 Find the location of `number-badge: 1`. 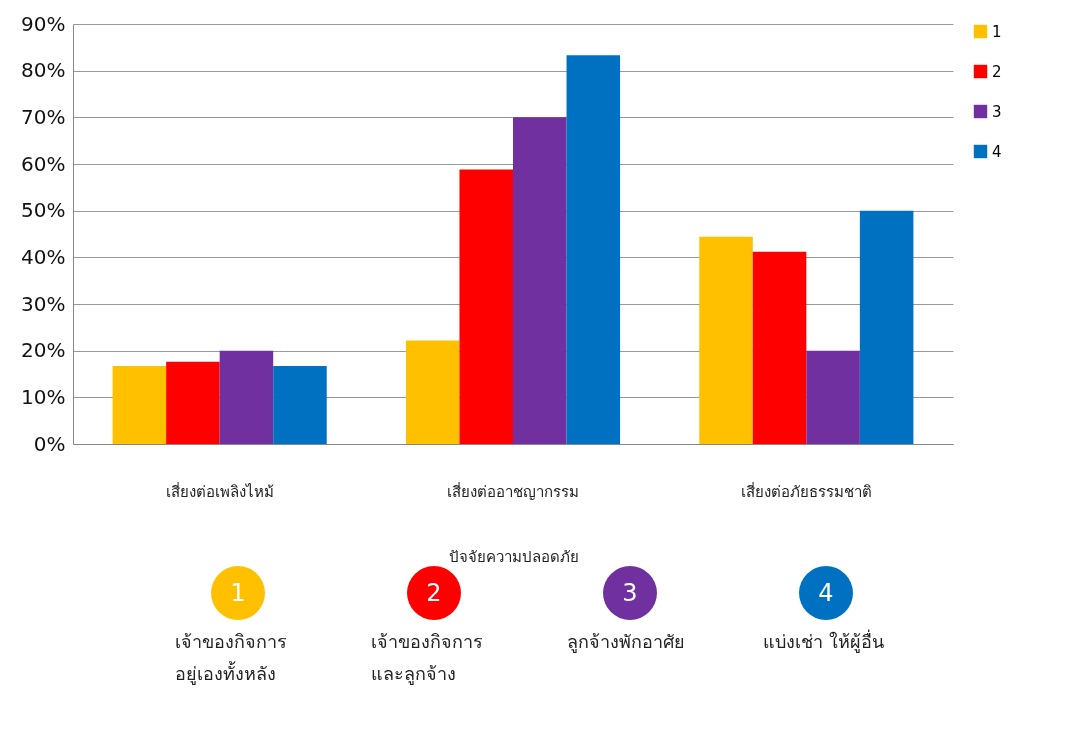

number-badge: 1 is located at coordinates (238, 593).